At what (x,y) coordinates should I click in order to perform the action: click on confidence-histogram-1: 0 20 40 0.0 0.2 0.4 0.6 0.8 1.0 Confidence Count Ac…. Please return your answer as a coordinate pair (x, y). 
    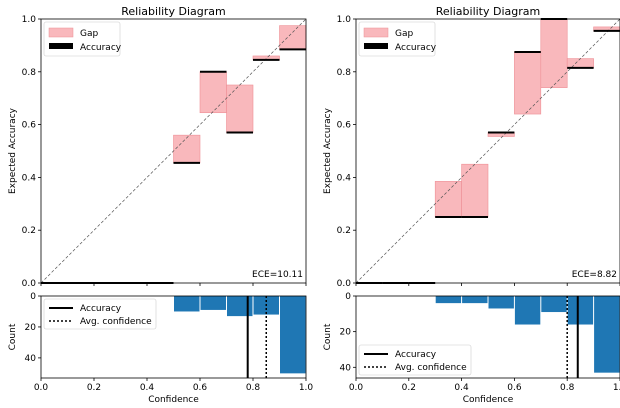
    Looking at the image, I should click on (160, 348).